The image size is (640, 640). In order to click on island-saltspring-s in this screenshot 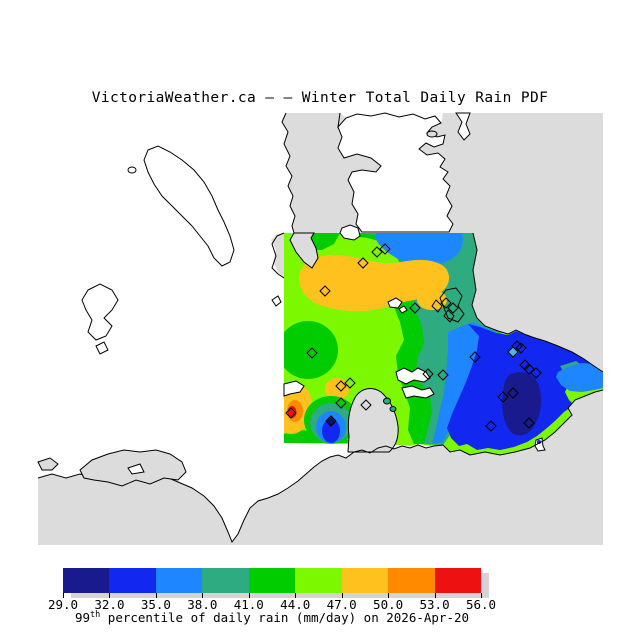, I will do `click(449, 316)`.